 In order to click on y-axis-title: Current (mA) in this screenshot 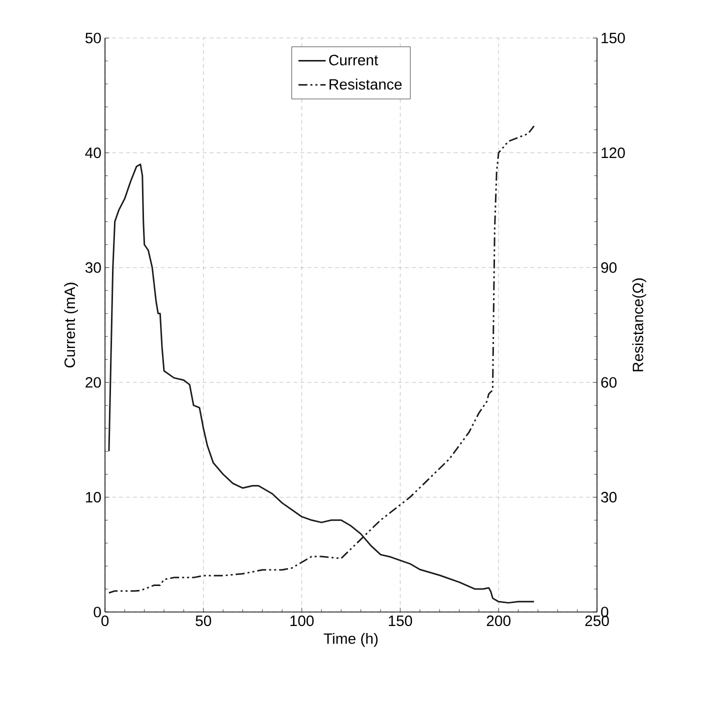, I will do `click(71, 325)`.